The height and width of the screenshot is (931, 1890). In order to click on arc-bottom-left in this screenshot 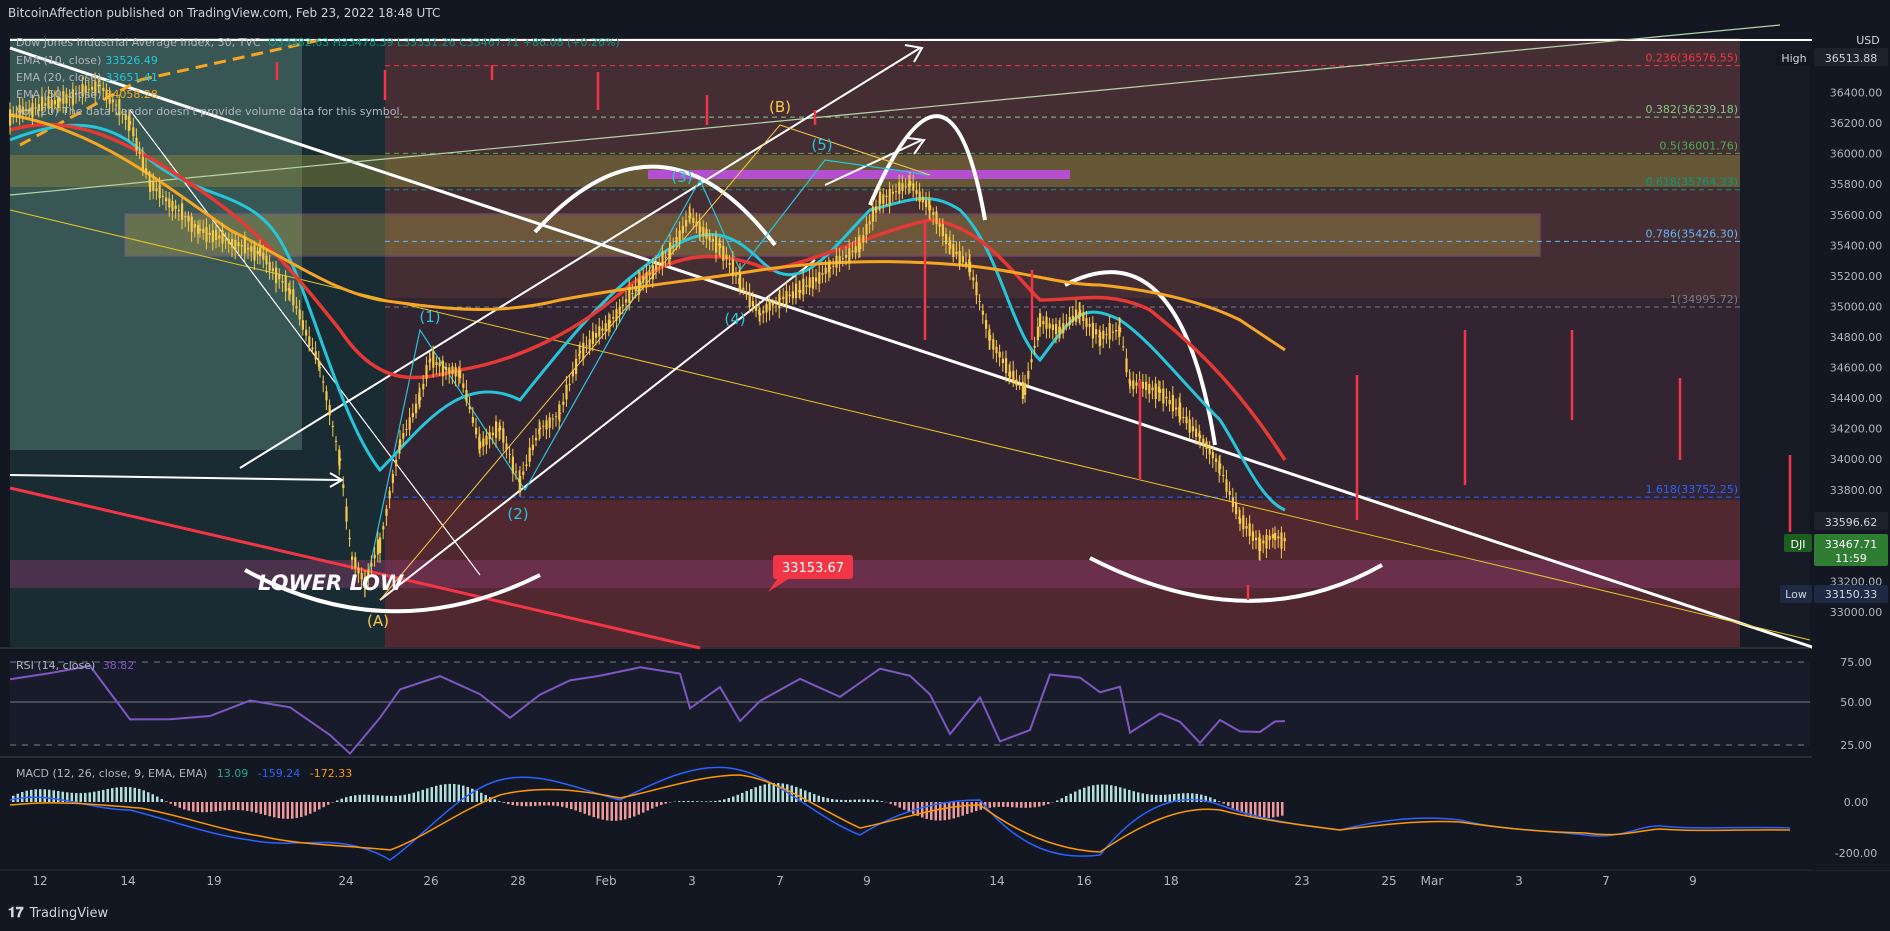, I will do `click(392, 591)`.